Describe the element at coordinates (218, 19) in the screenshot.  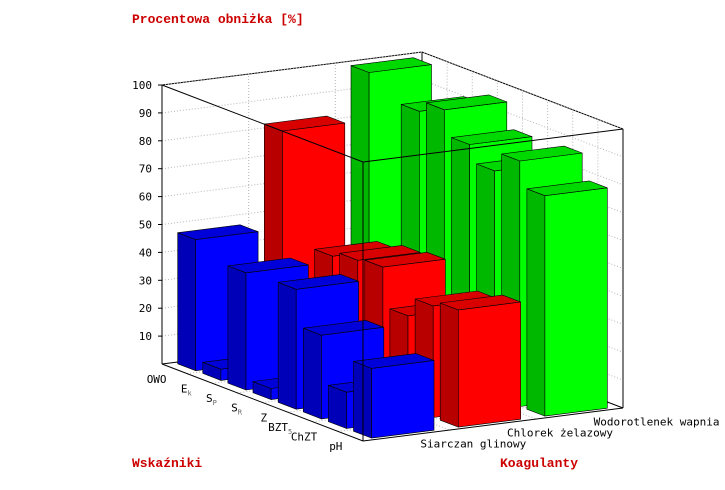
I see `chart-title: Procentowa obniżka [%]` at that location.